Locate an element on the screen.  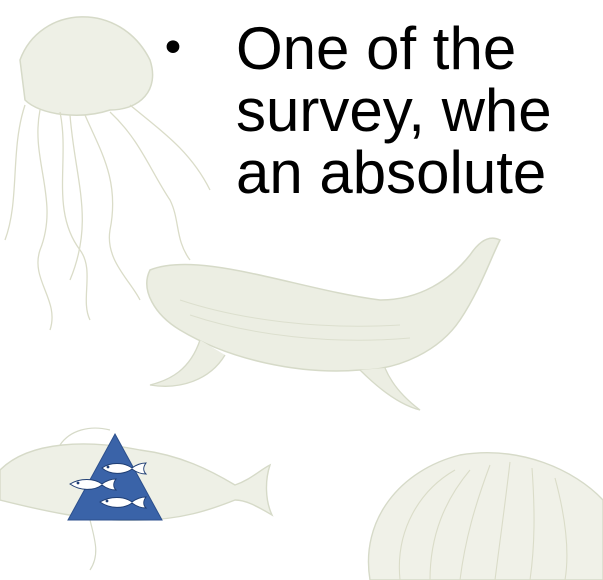
scallop-shell-icon is located at coordinates (485, 516).